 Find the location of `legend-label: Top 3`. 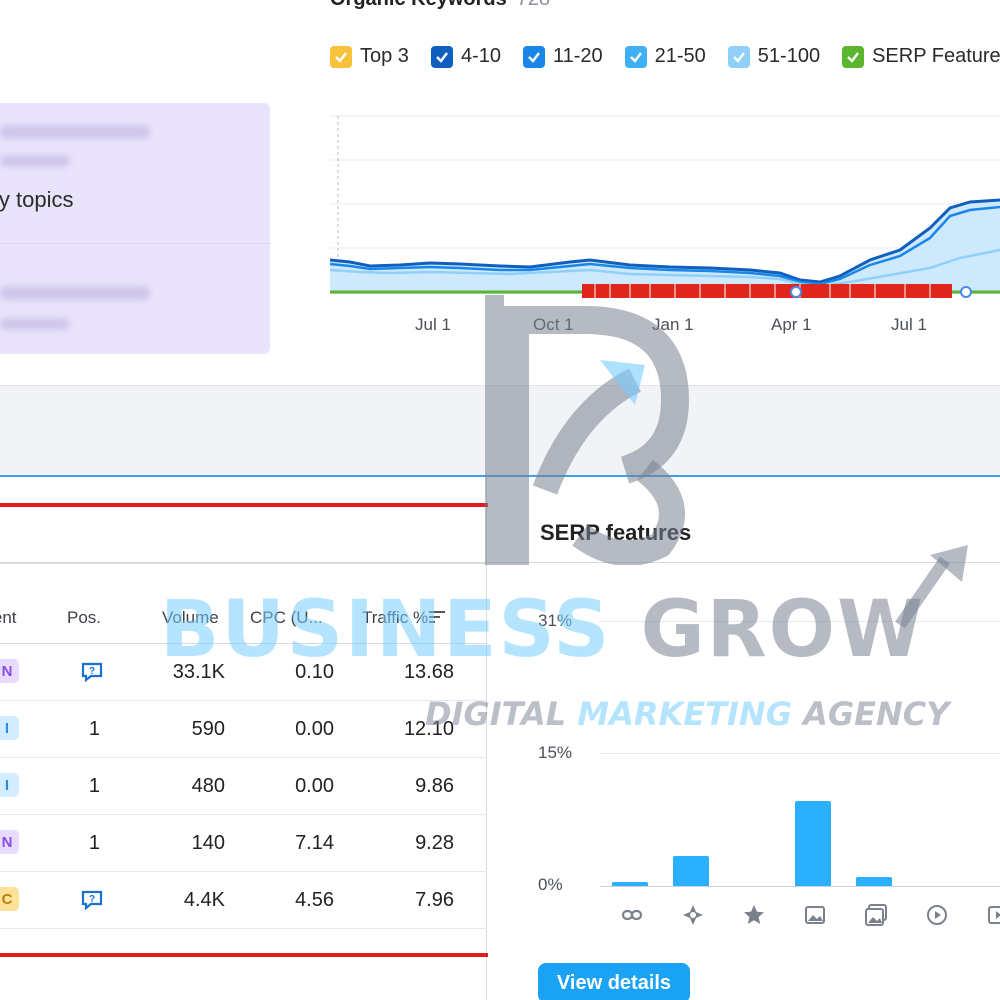

legend-label: Top 3 is located at coordinates (384, 56).